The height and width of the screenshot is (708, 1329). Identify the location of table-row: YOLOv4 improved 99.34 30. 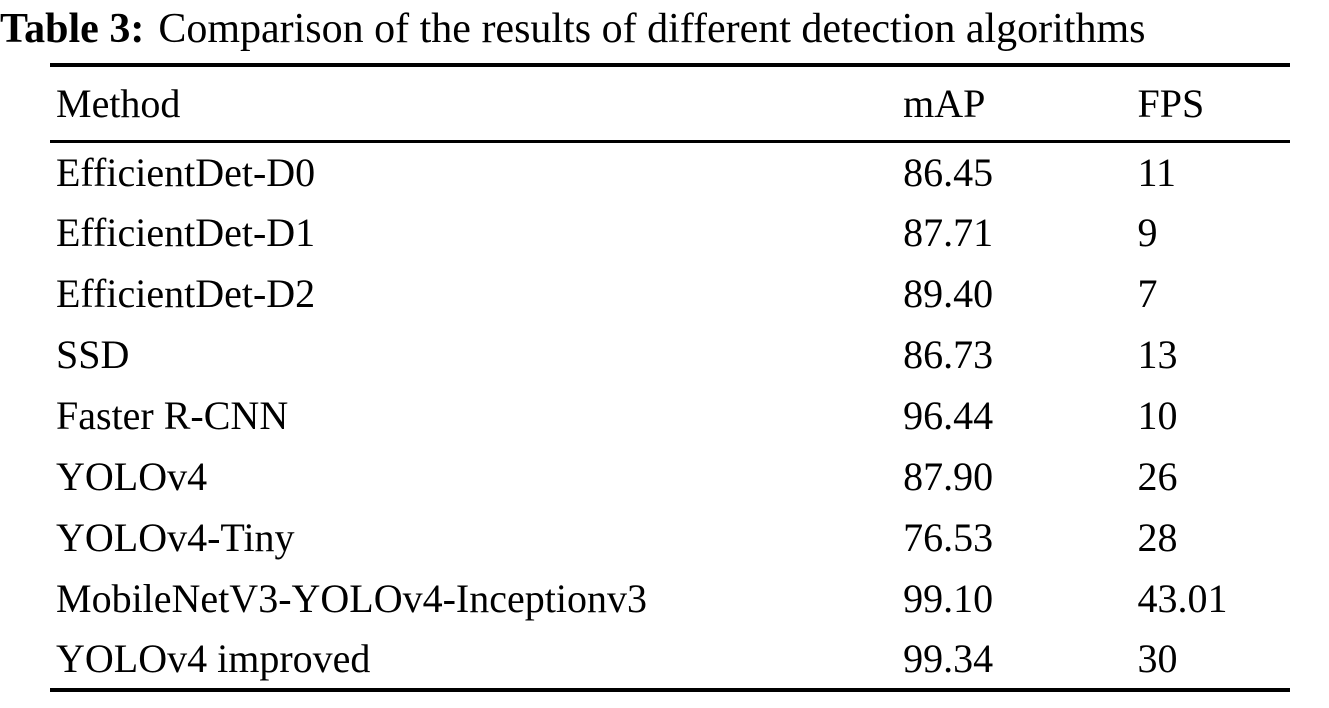
(670, 659).